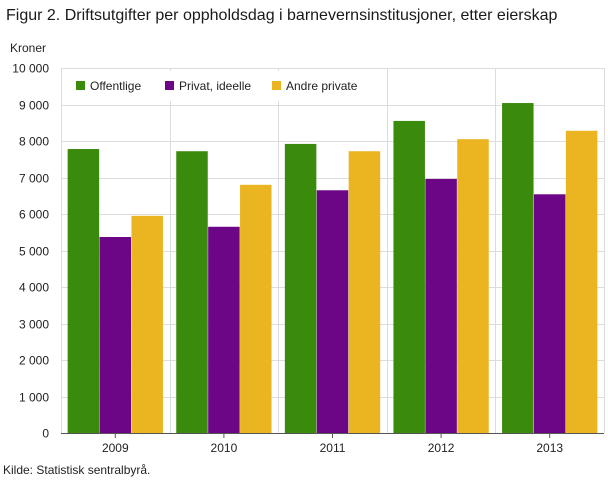 The image size is (608, 488). Describe the element at coordinates (34, 325) in the screenshot. I see `y-tick-label: 3 000` at that location.